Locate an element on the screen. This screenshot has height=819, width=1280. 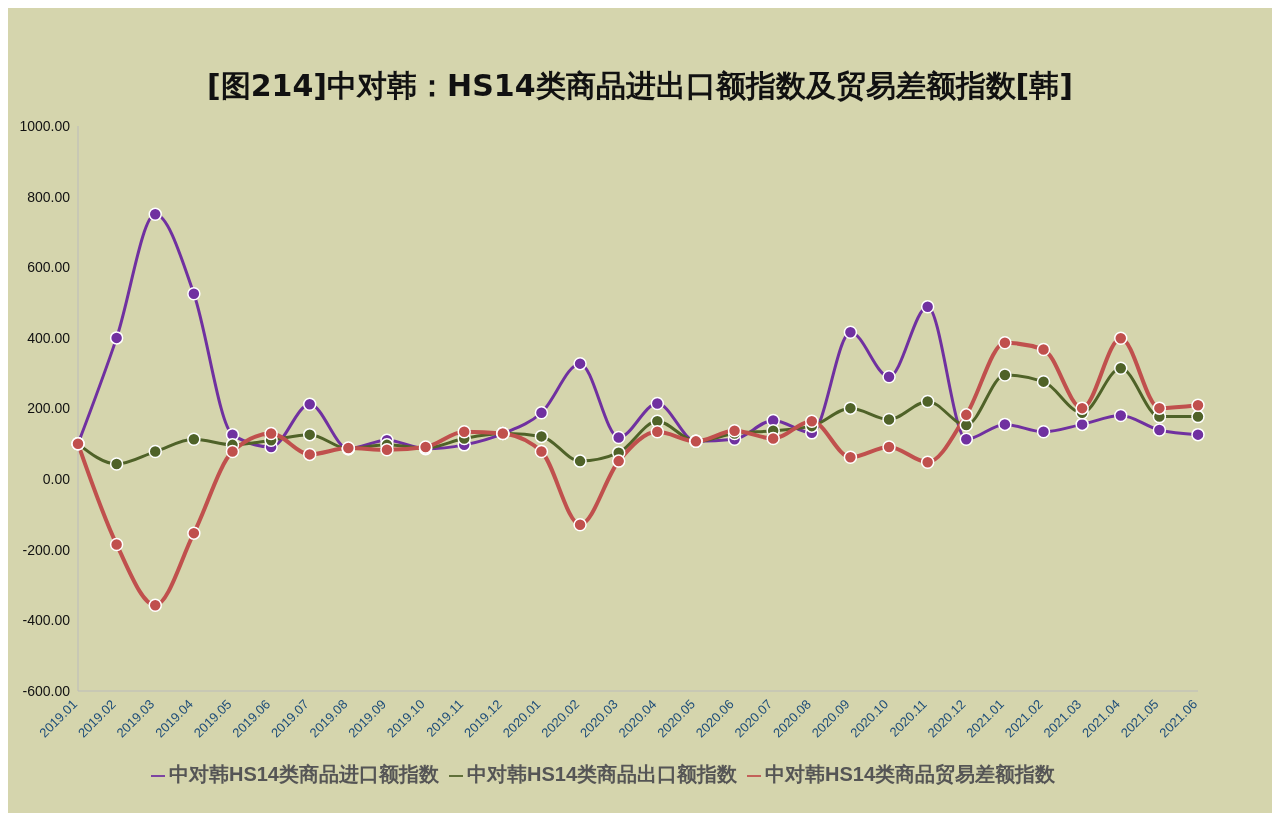
y-tick-label: -600.00 is located at coordinates (46, 690).